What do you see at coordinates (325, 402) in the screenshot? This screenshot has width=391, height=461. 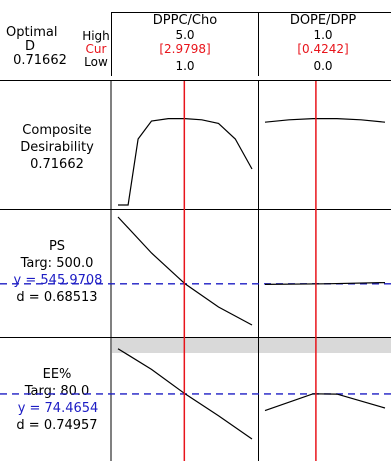 I see `curve-row3-col2` at bounding box center [325, 402].